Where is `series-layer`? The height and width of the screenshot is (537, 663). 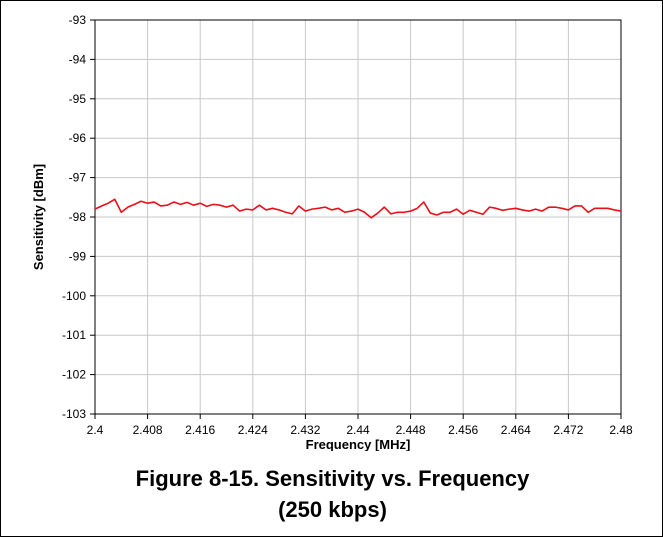
series-layer is located at coordinates (358, 208).